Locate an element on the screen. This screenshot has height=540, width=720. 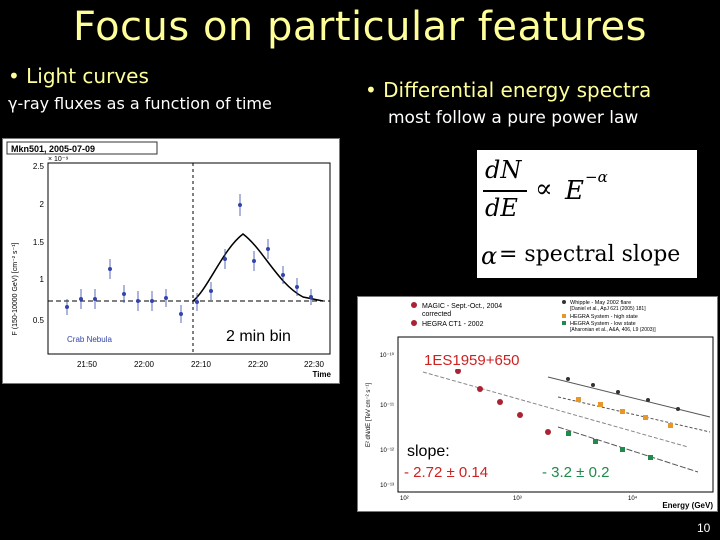
lc-xticks: 21:50 22:00 22:10 22:20 22:30 is located at coordinates (201, 364).